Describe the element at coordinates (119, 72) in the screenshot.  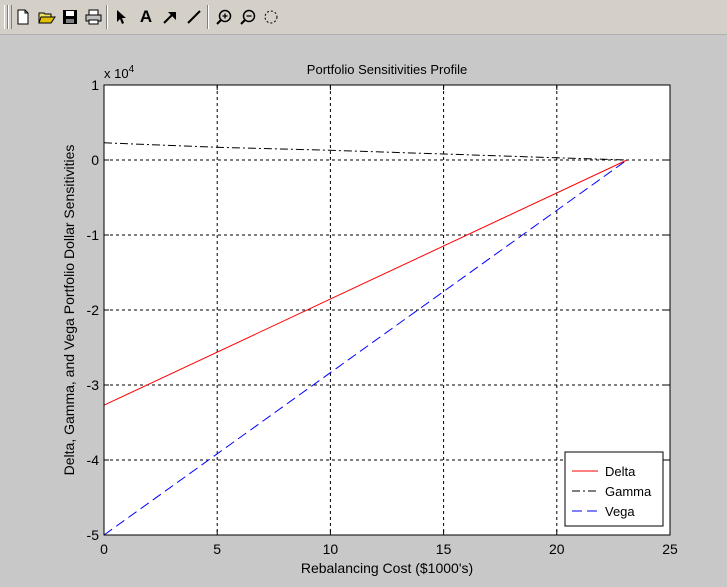
I see `y-multiplier: x 104` at that location.